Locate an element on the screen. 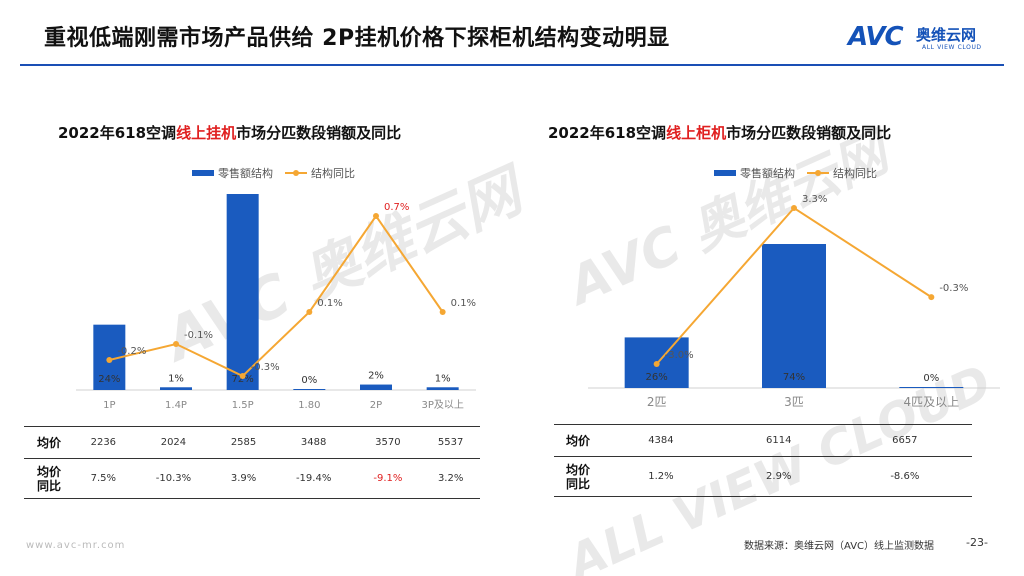 The image size is (1024, 576). category-tick-label: 2匹 is located at coordinates (657, 402).